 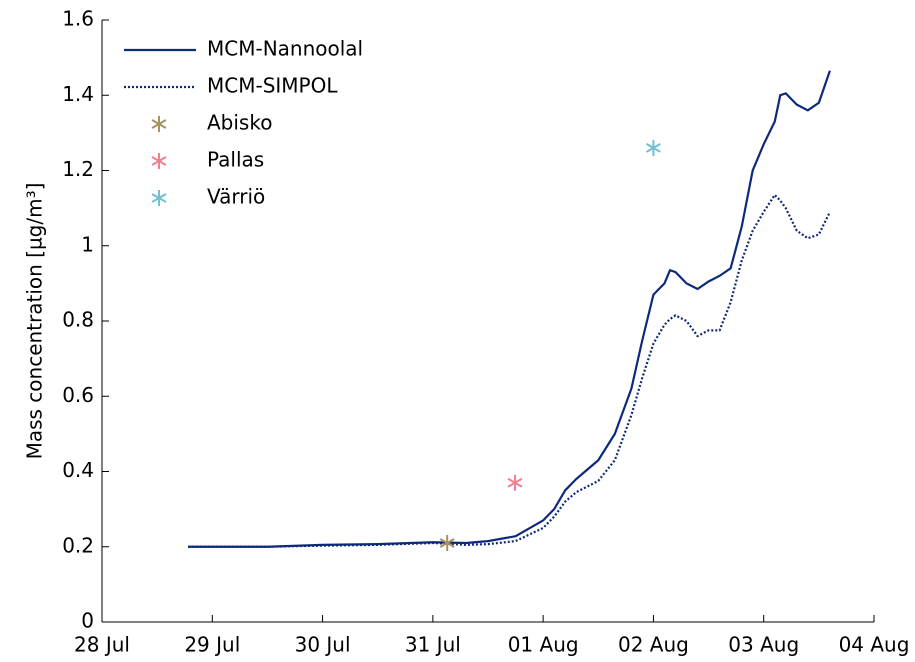 I want to click on y-tick-label: 1, so click(x=87, y=244).